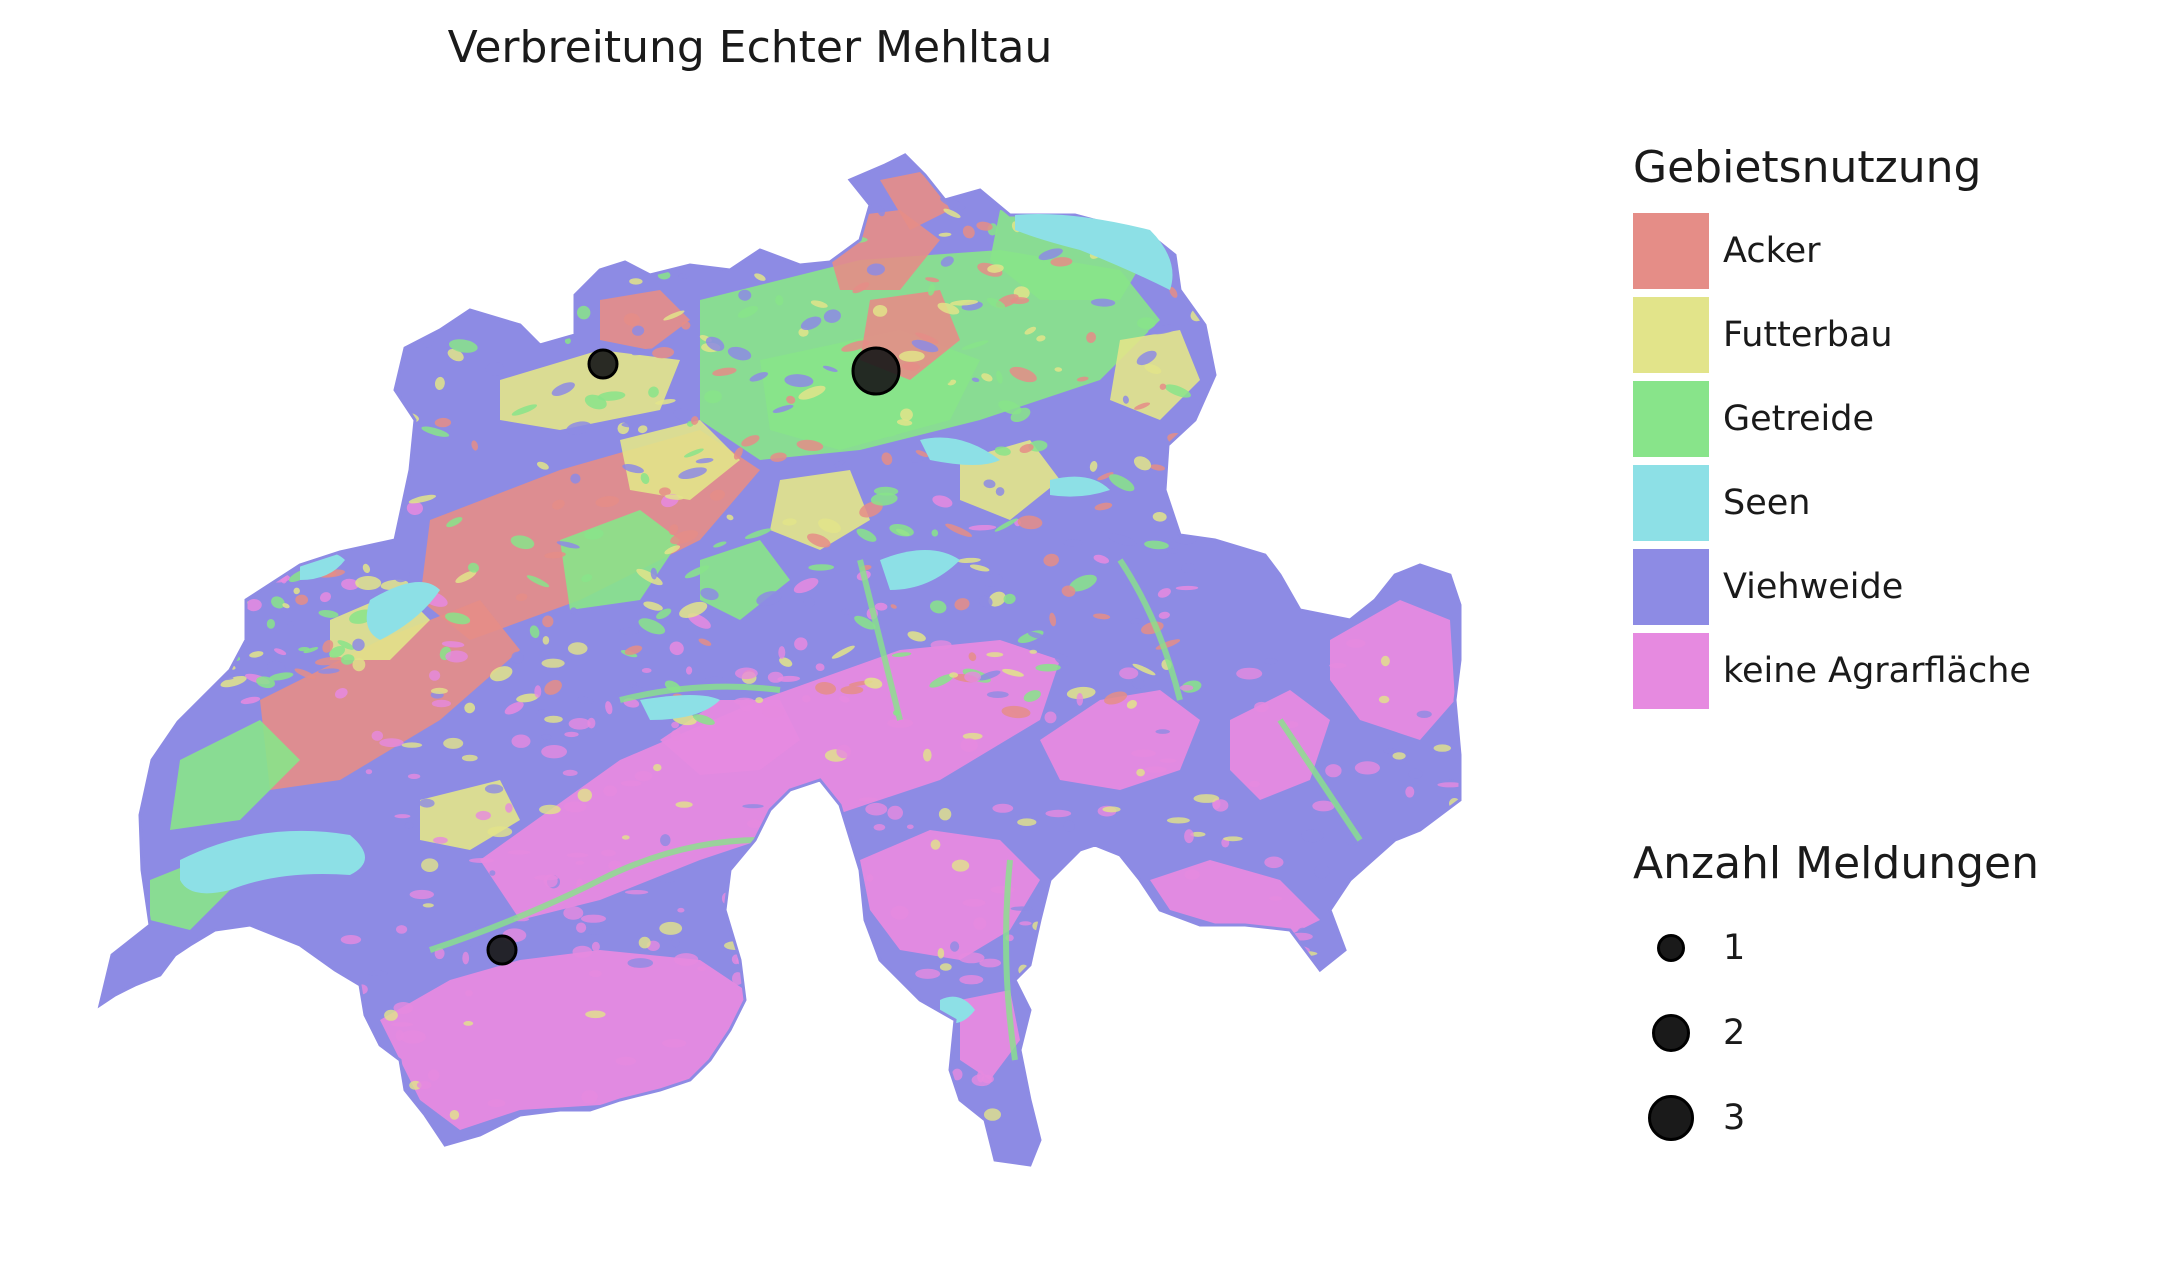 This screenshot has height=1271, width=2167. I want to click on legend-label-viehweide: Viehweide, so click(1813, 587).